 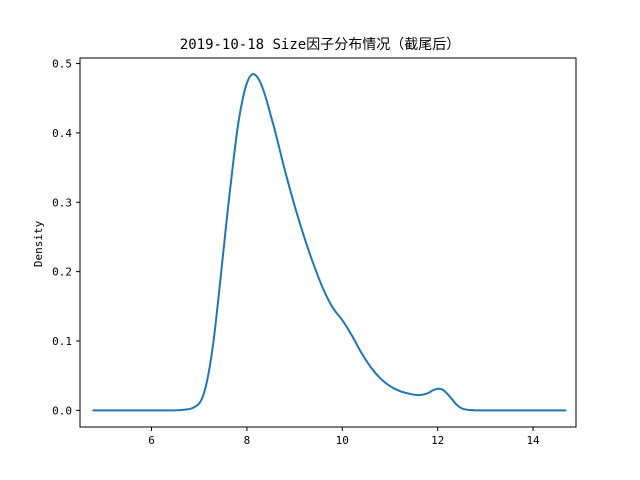 What do you see at coordinates (62, 410) in the screenshot?
I see `y-tick-label: 0.0` at bounding box center [62, 410].